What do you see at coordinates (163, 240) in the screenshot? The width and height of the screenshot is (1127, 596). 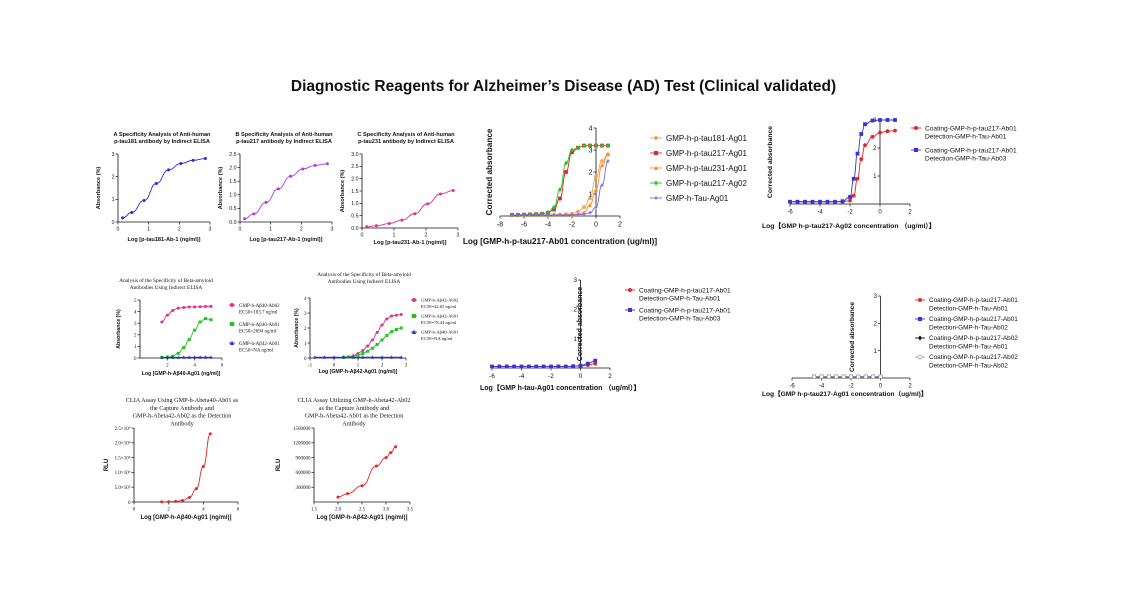 I see `x-axis-label: Log [p-tau181-Ab-1 (ng/ml)]` at bounding box center [163, 240].